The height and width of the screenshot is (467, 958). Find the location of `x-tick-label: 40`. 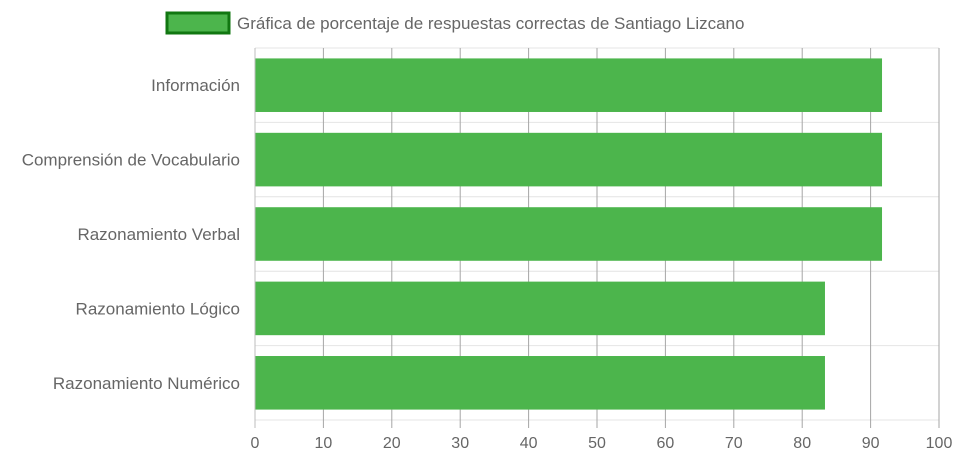

x-tick-label: 40 is located at coordinates (529, 443).